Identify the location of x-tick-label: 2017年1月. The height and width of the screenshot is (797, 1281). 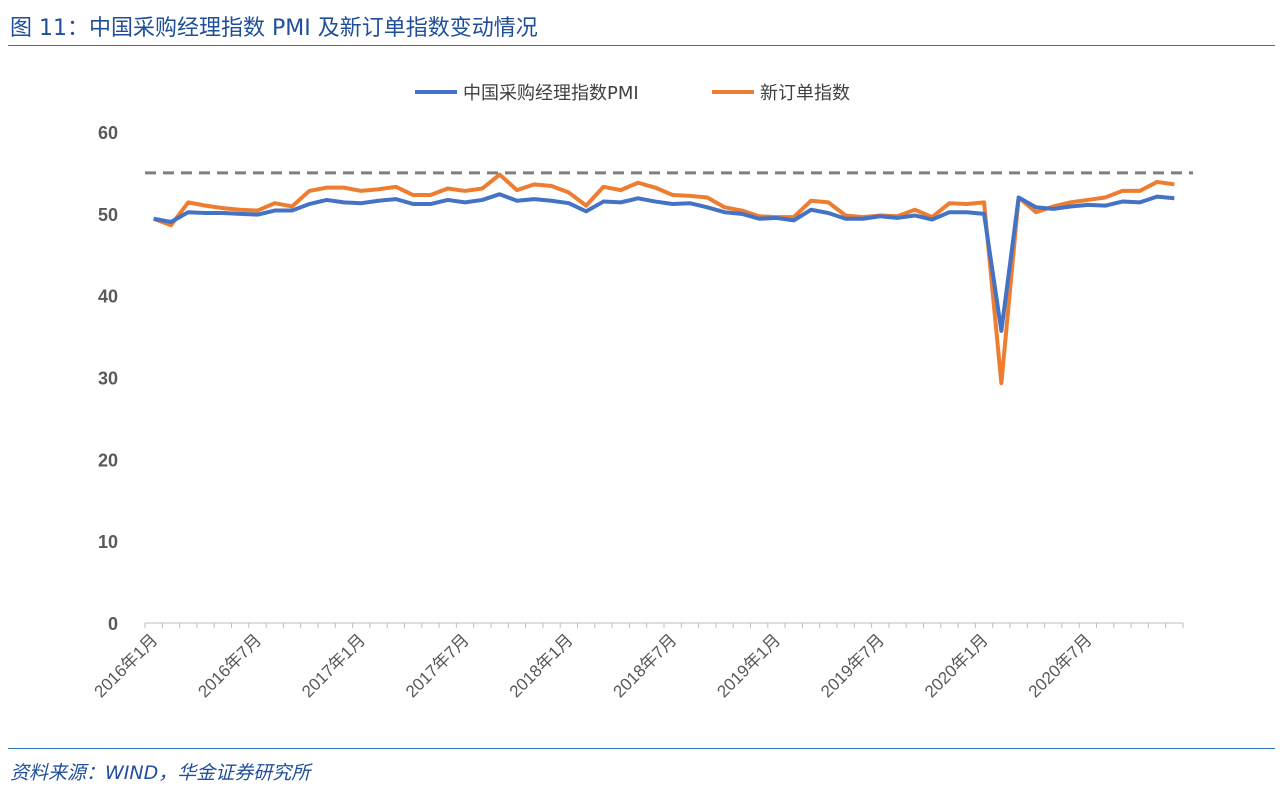
(333, 665).